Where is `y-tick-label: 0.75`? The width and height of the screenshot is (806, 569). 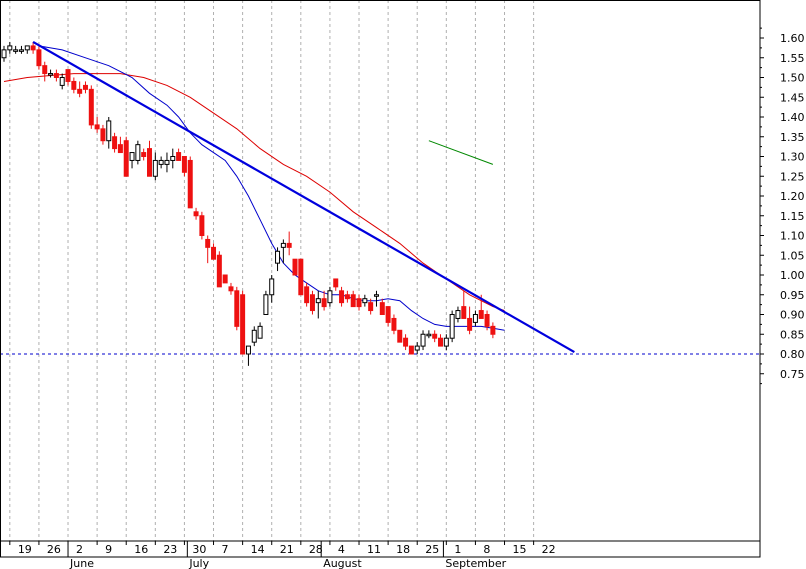 y-tick-label: 0.75 is located at coordinates (792, 374).